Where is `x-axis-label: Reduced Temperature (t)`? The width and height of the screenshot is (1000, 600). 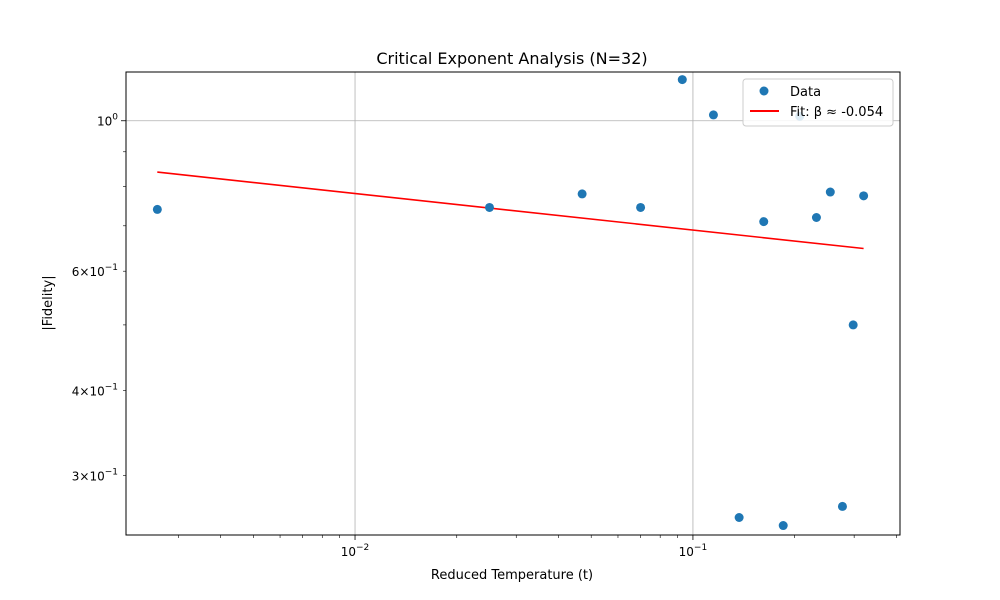
x-axis-label: Reduced Temperature (t) is located at coordinates (512, 575).